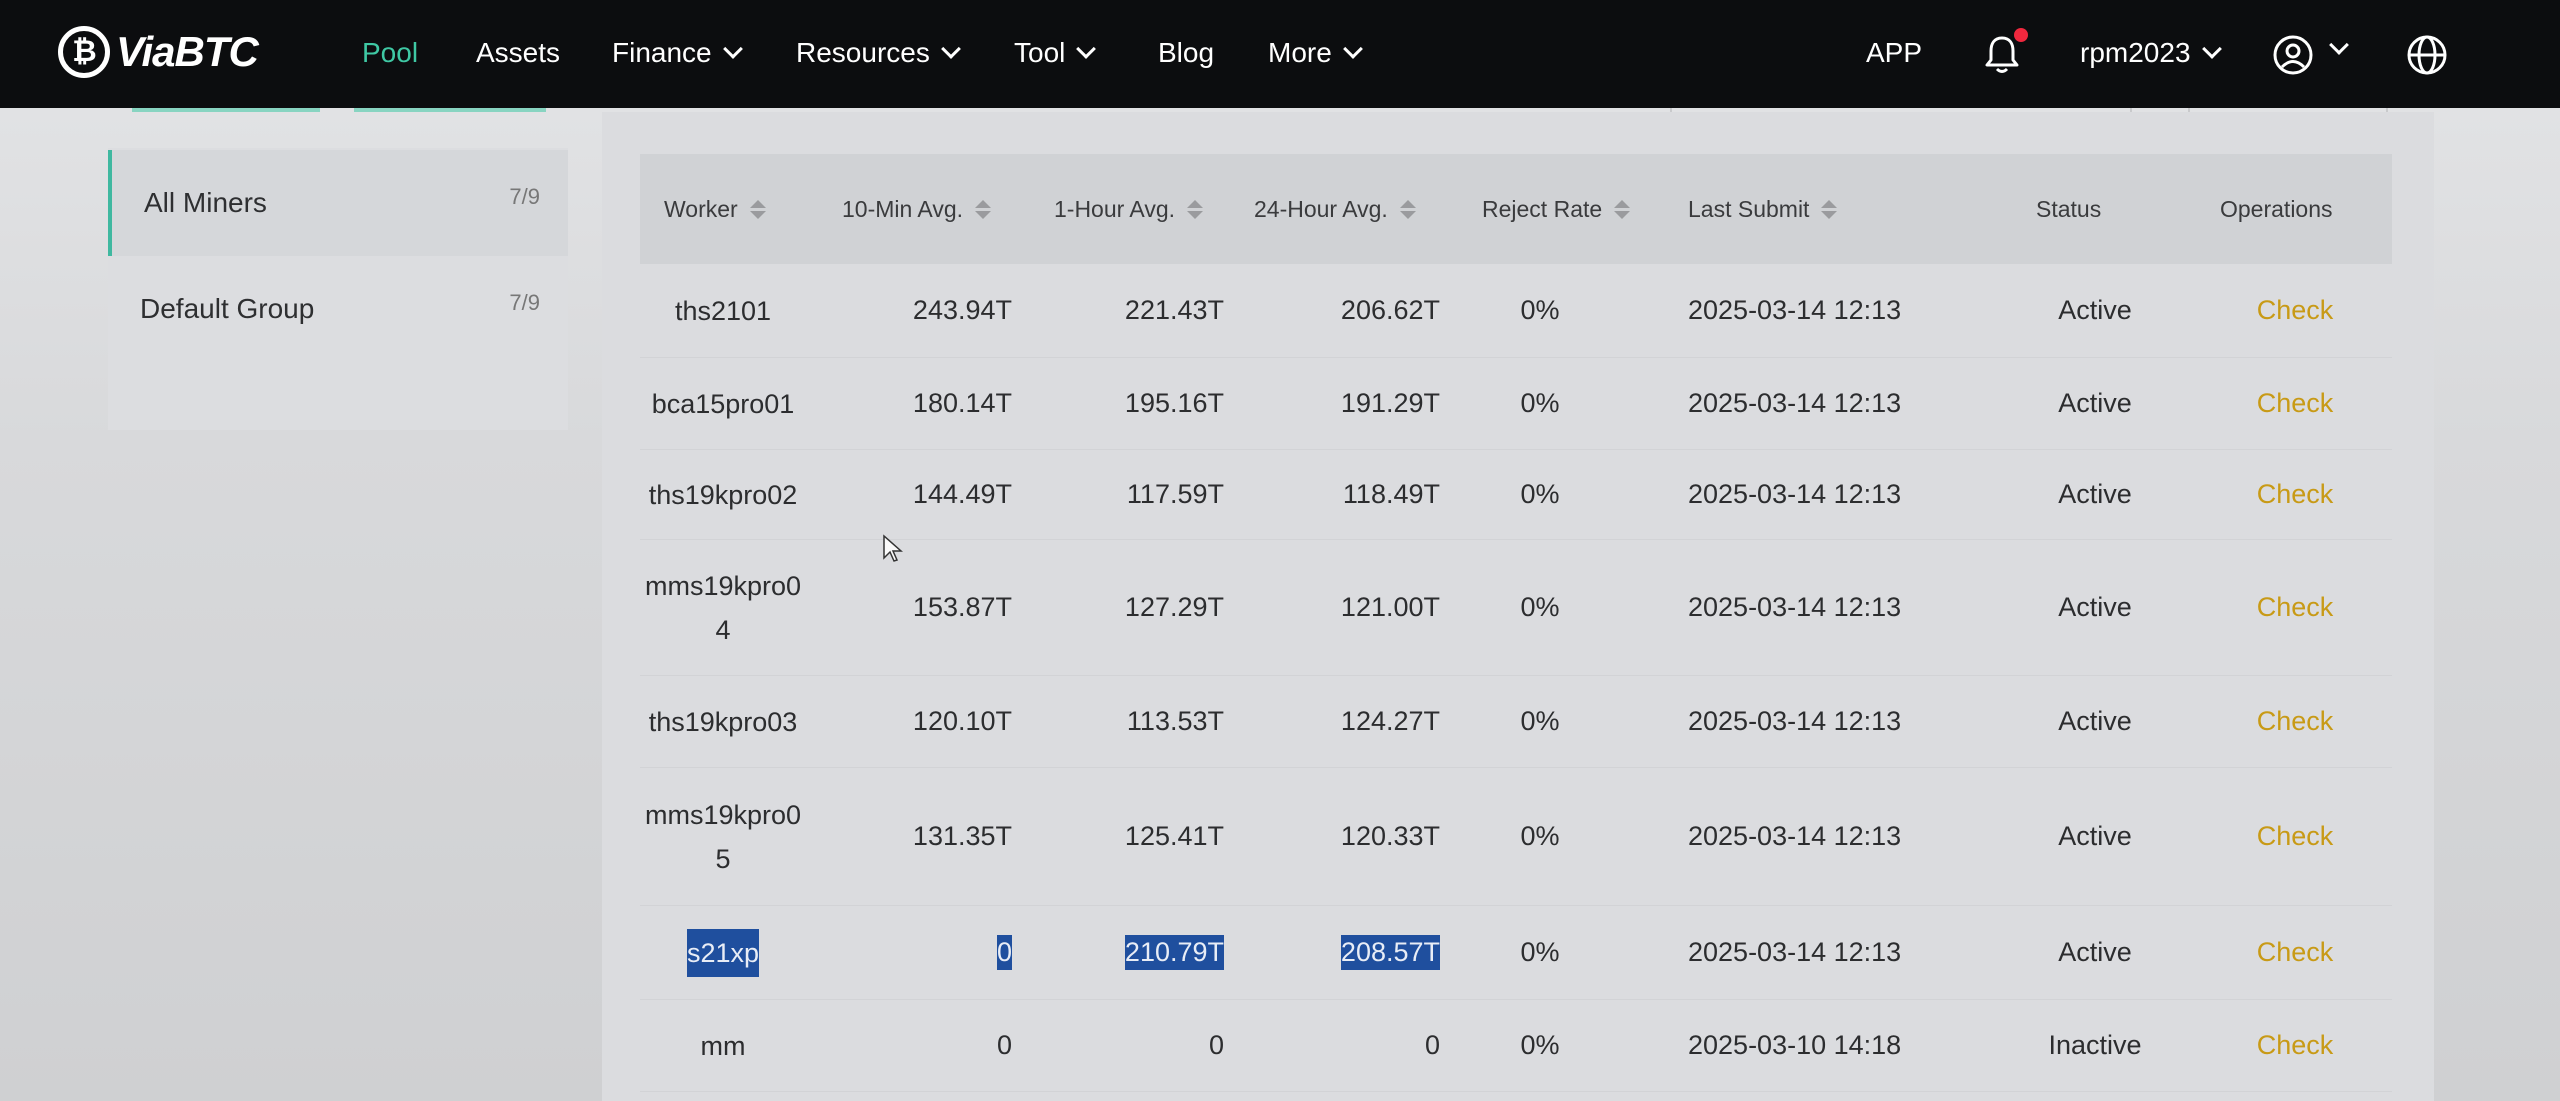  Describe the element at coordinates (1516, 1046) in the screenshot. I see `table-row: mm 0 0 0 0% 2025-03-10 14:18 Inactive Check` at that location.